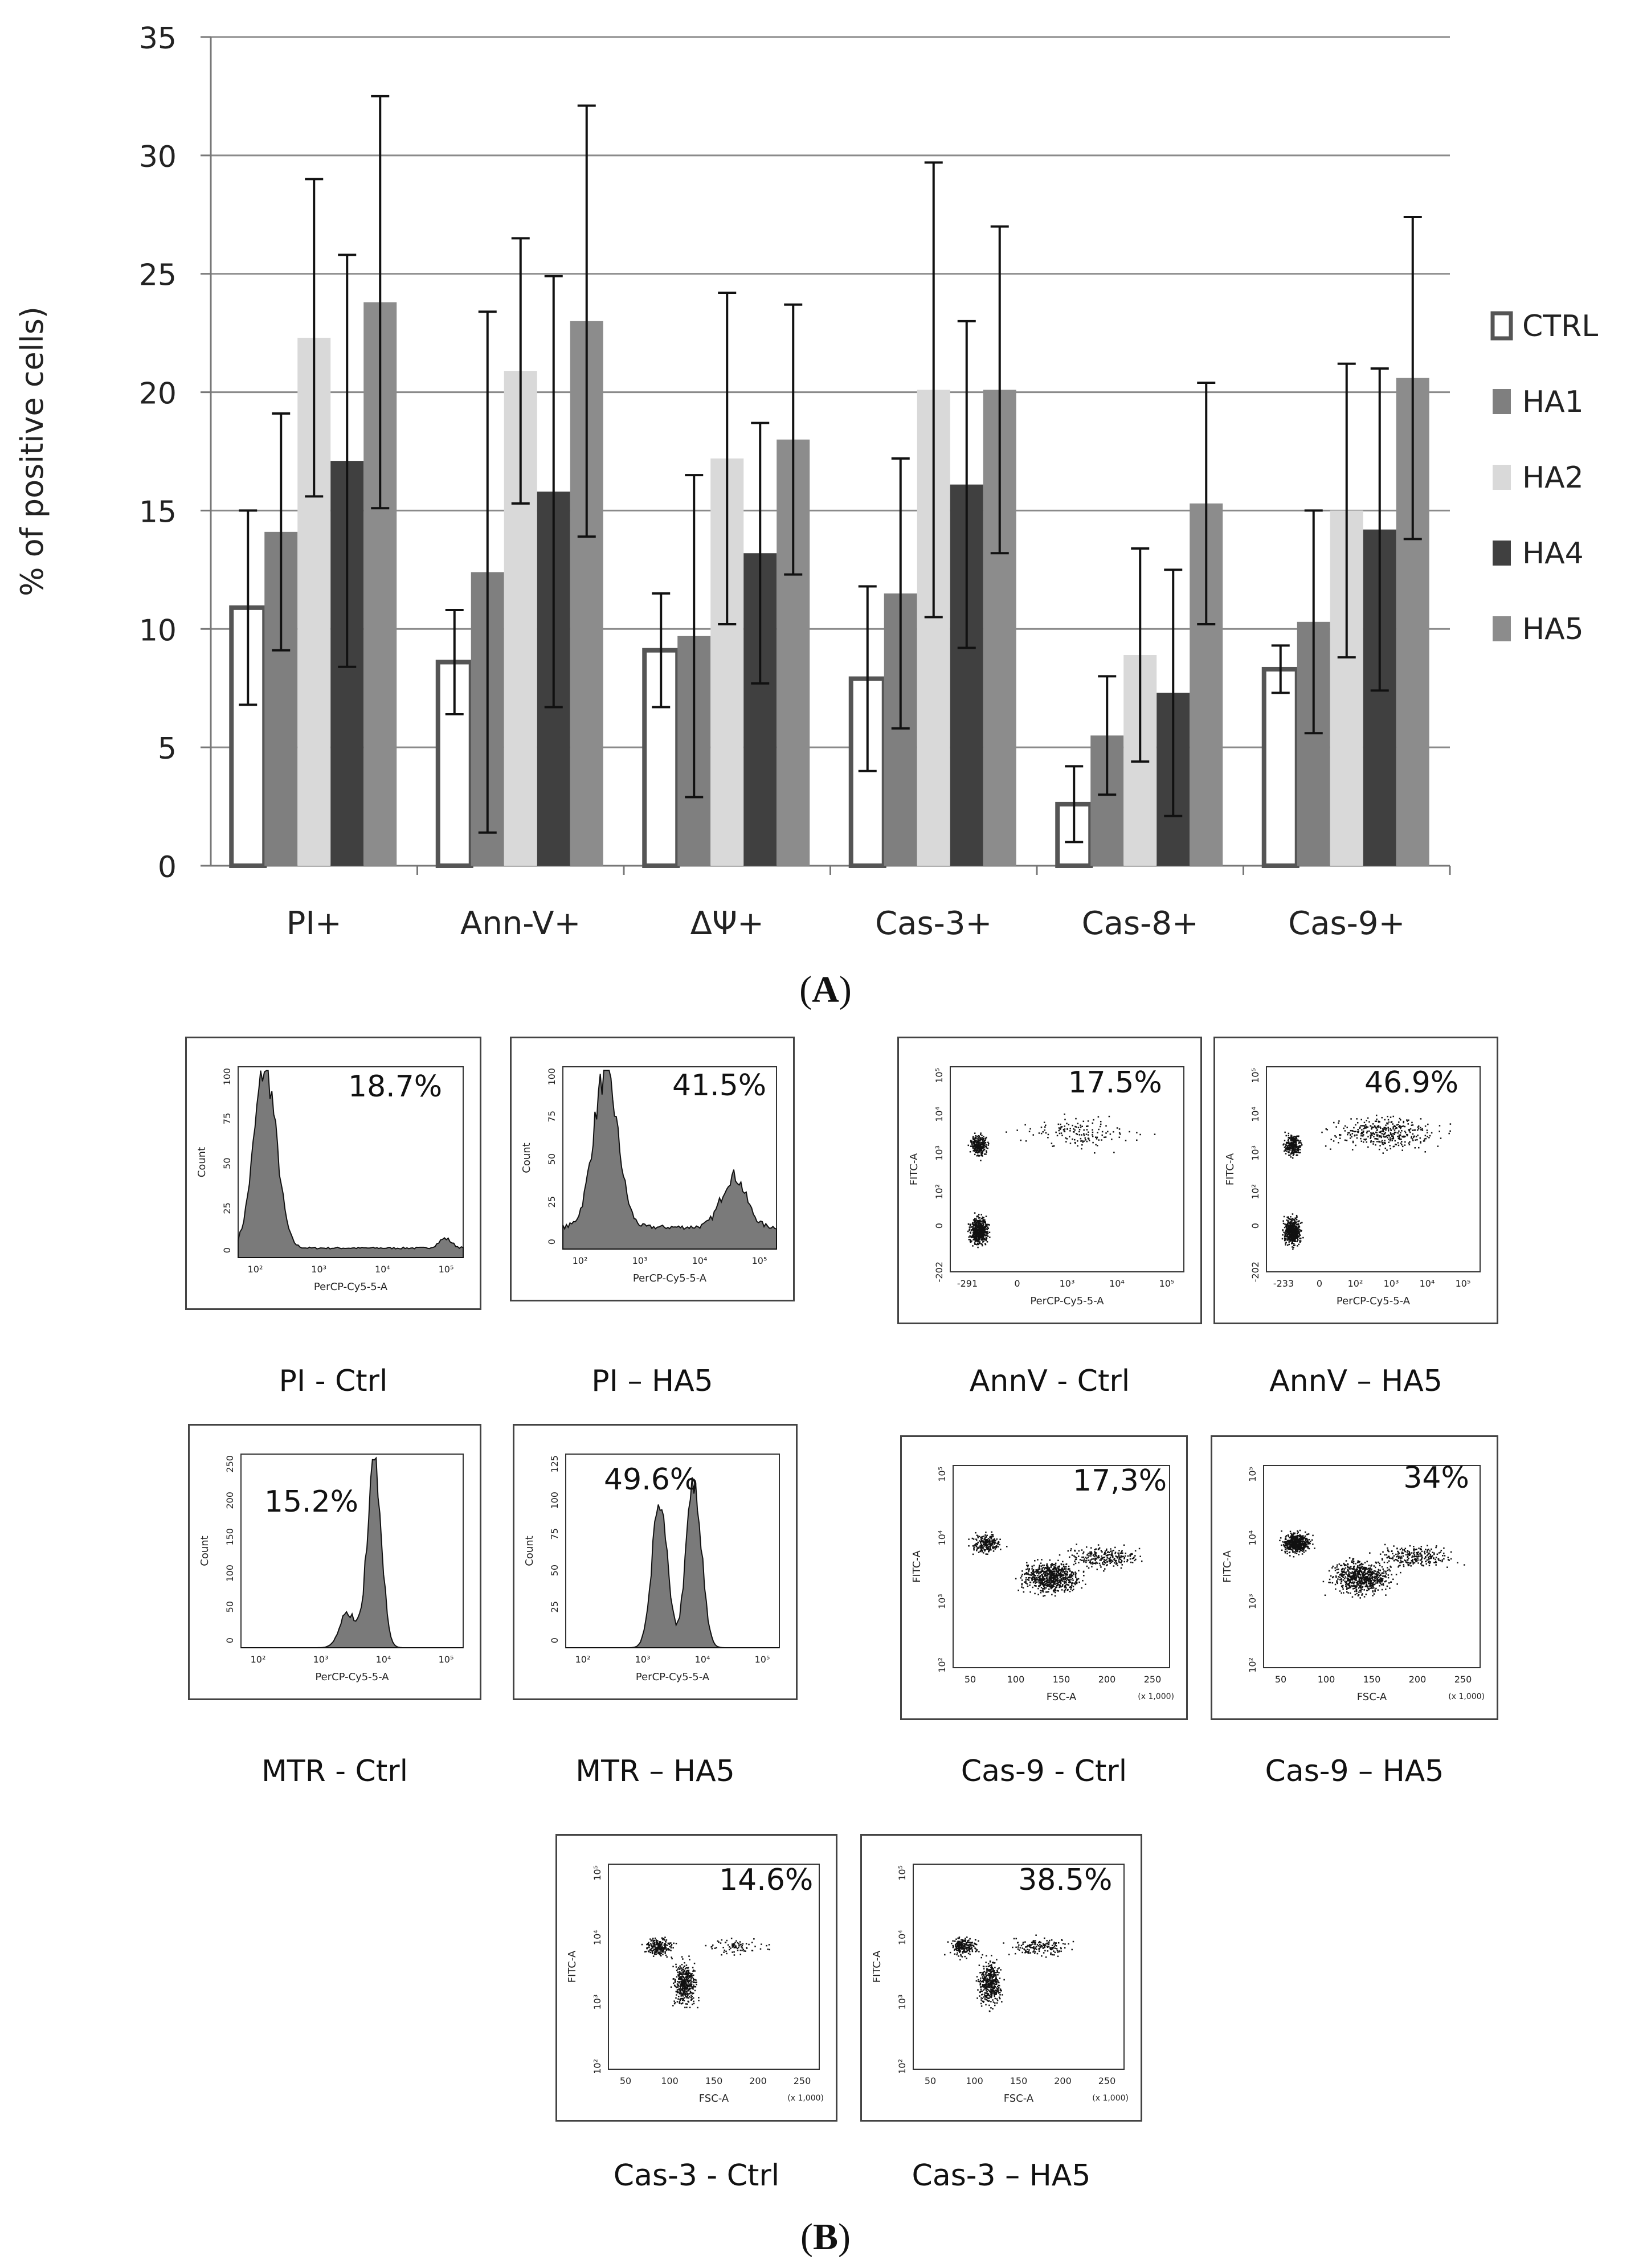  Describe the element at coordinates (1120, 1481) in the screenshot. I see `percent-label: 17,3%` at that location.